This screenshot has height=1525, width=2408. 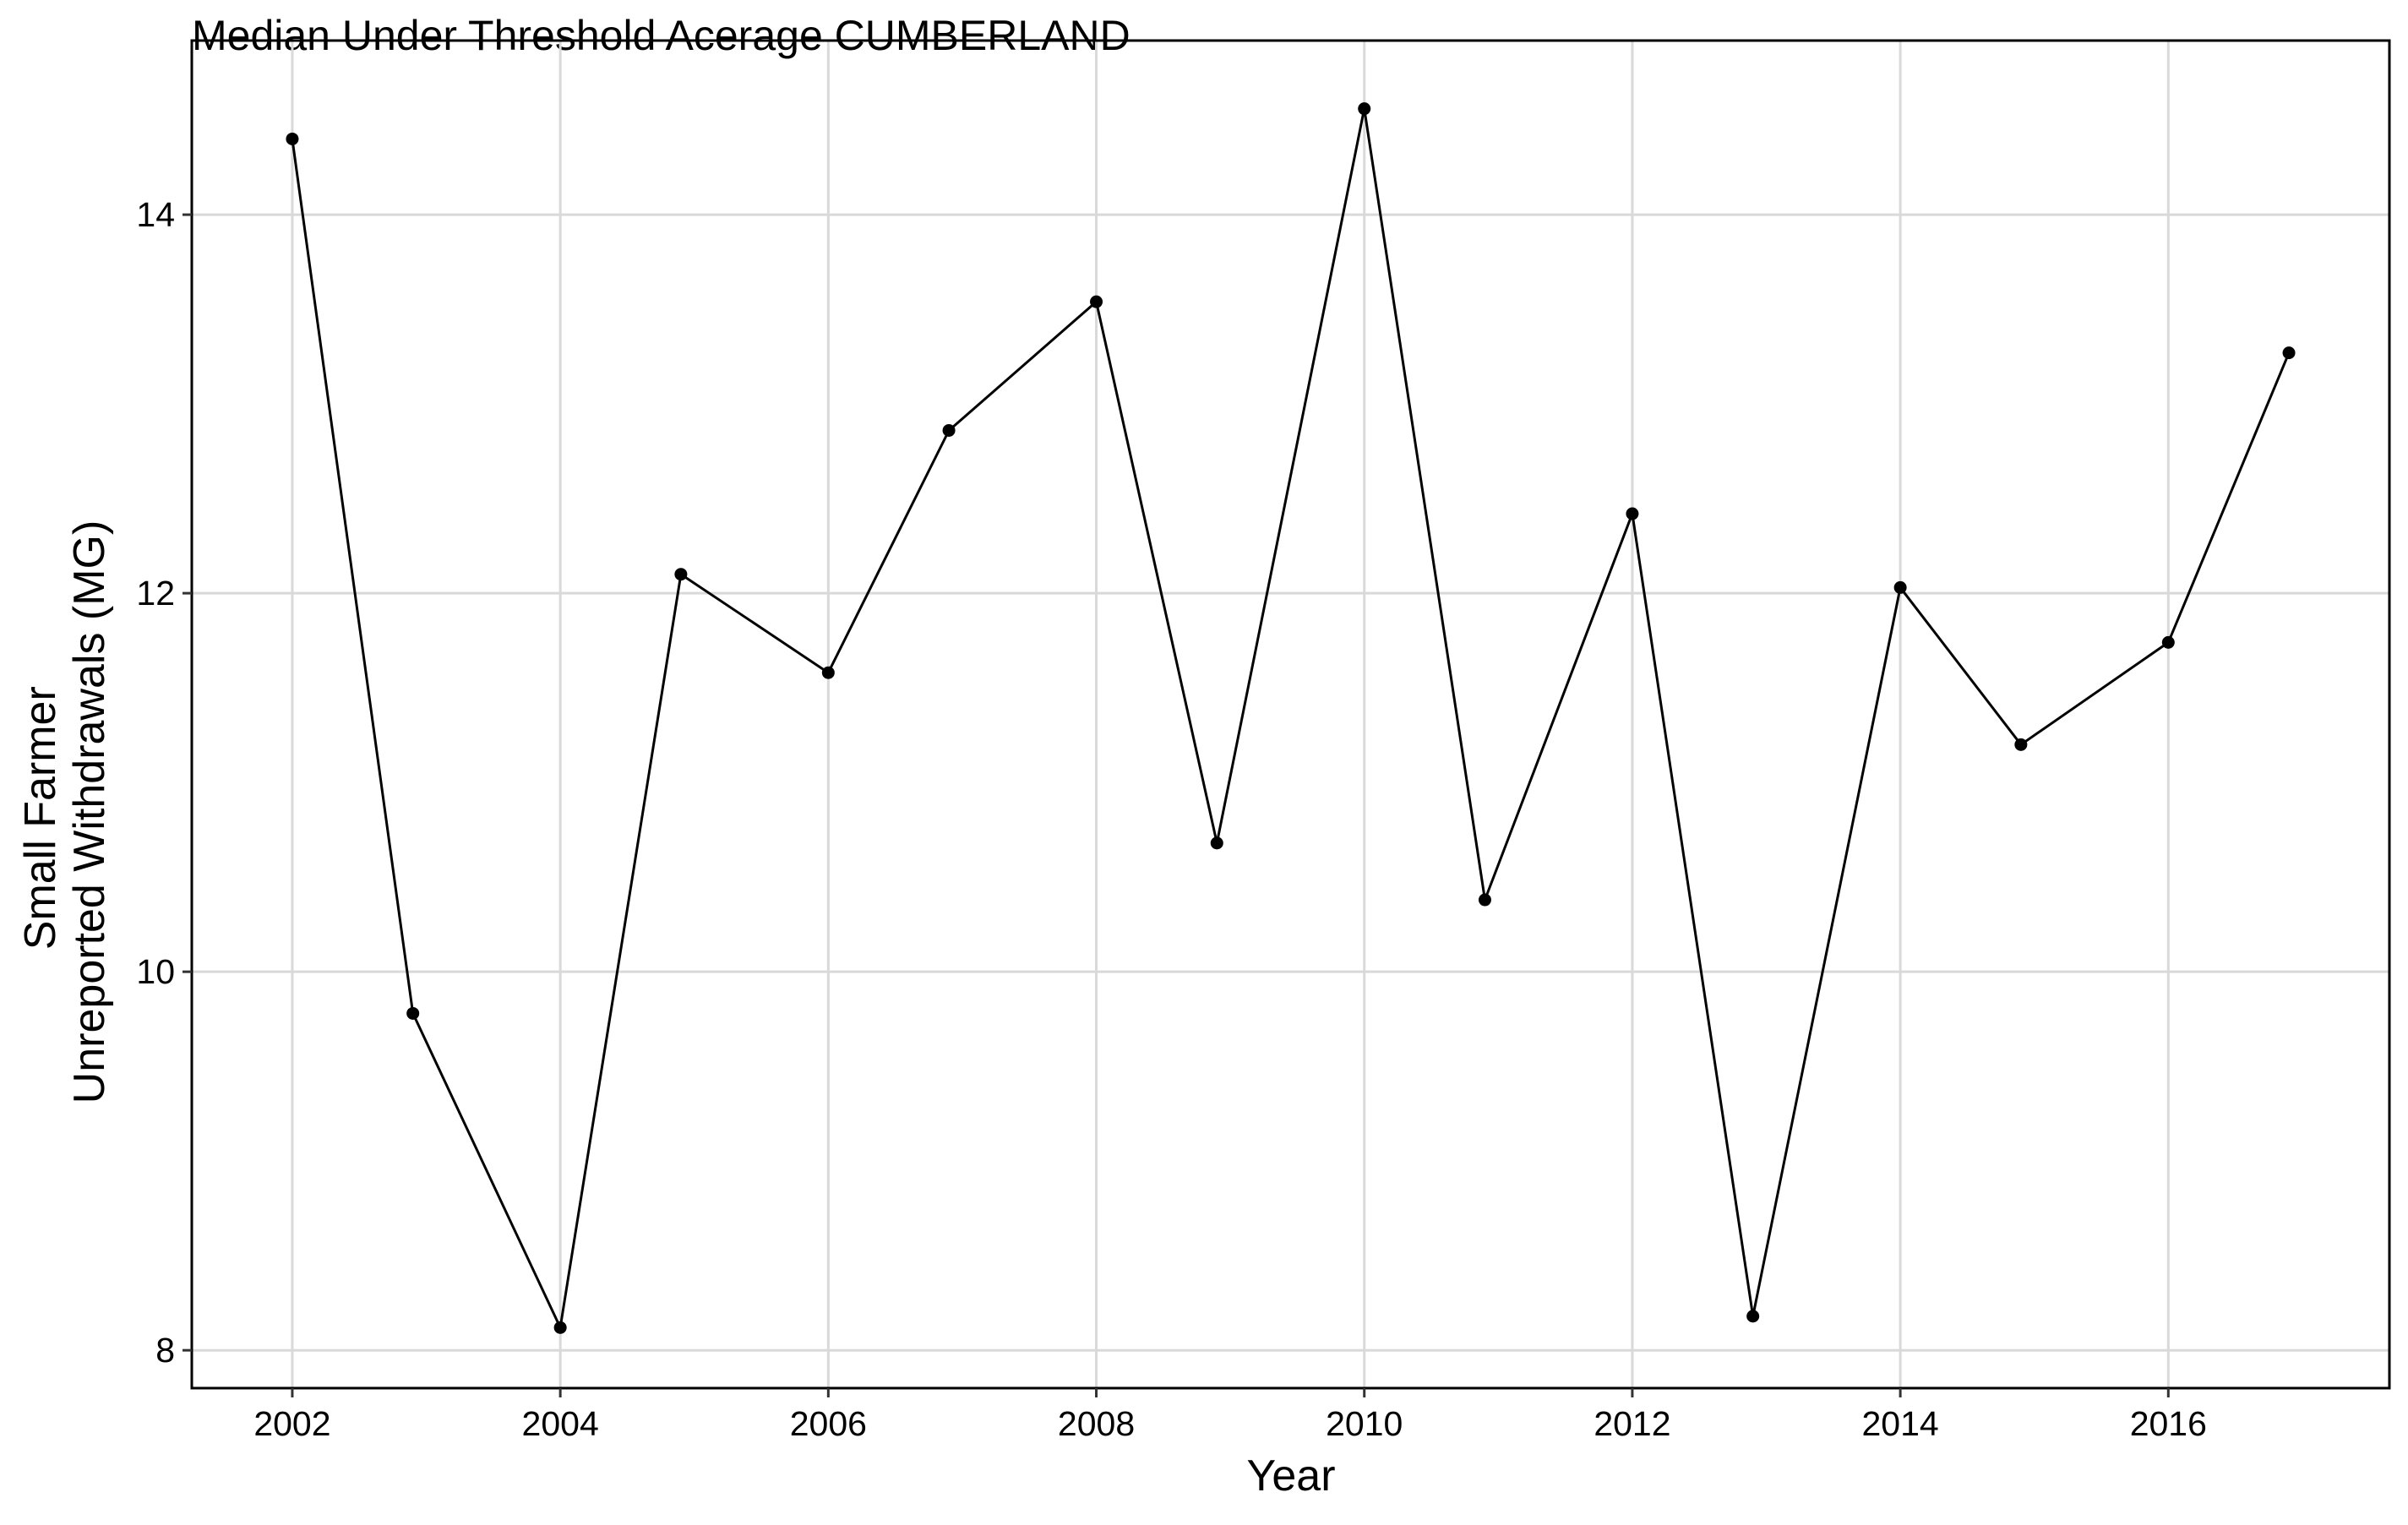 What do you see at coordinates (155, 971) in the screenshot?
I see `y-tick-label: 10` at bounding box center [155, 971].